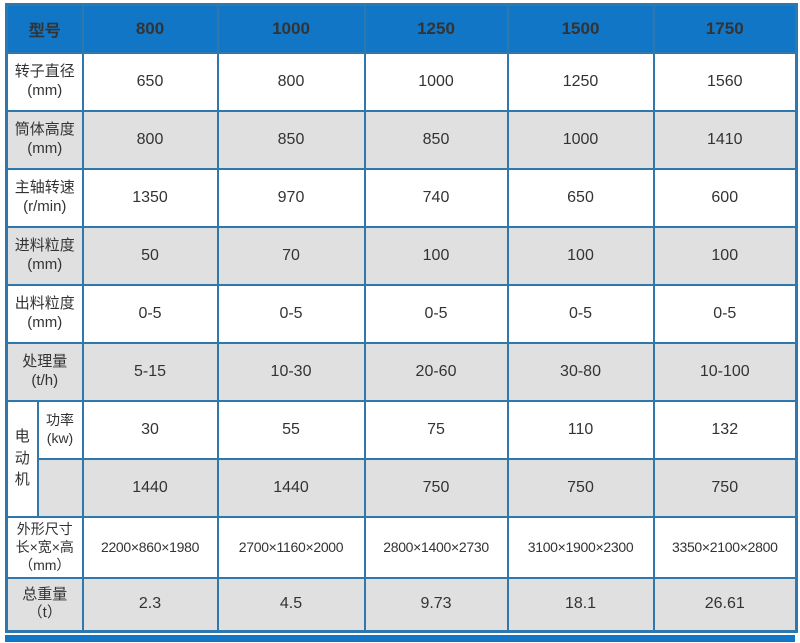 This screenshot has width=800, height=643. Describe the element at coordinates (580, 81) in the screenshot. I see `spec-cell: 1250` at that location.